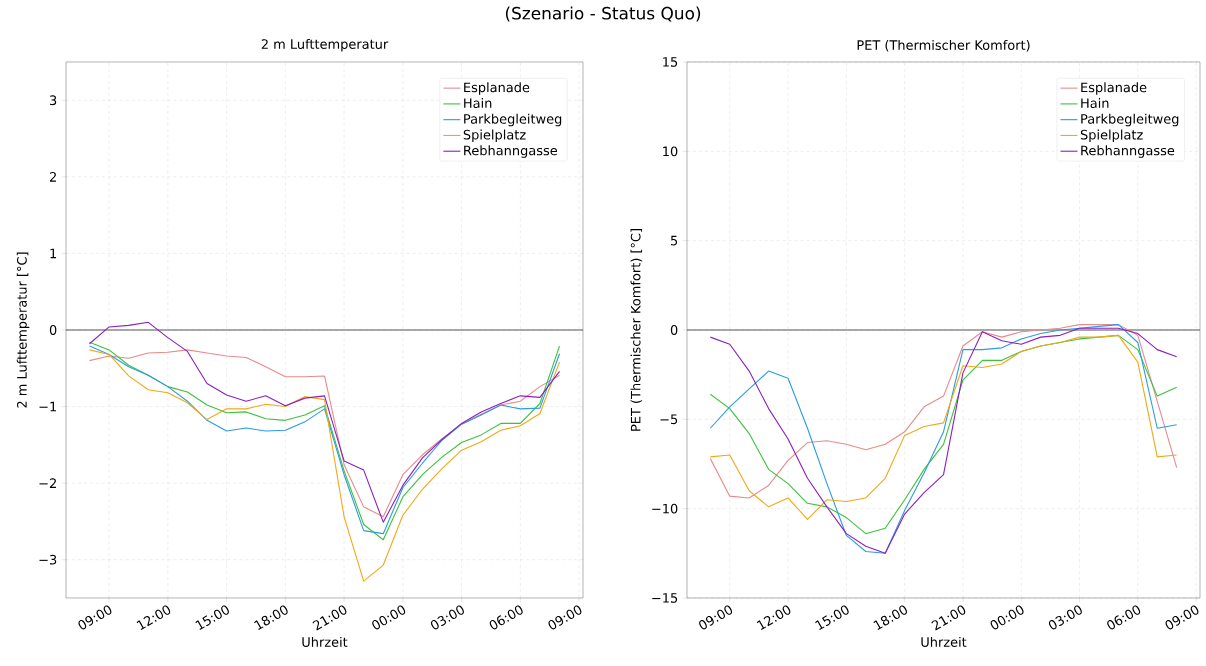 This screenshot has height=666, width=1206. Describe the element at coordinates (48, 406) in the screenshot. I see `y-tick-label: −1` at that location.